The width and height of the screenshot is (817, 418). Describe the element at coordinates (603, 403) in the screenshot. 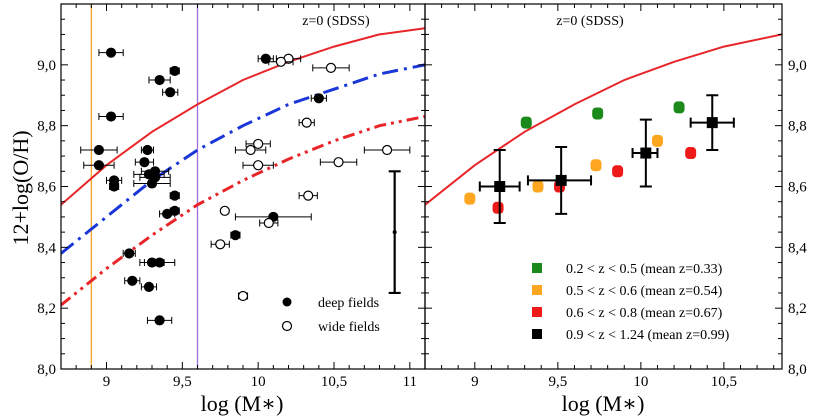

I see `right-x-axis-label: log (M∗)` at that location.